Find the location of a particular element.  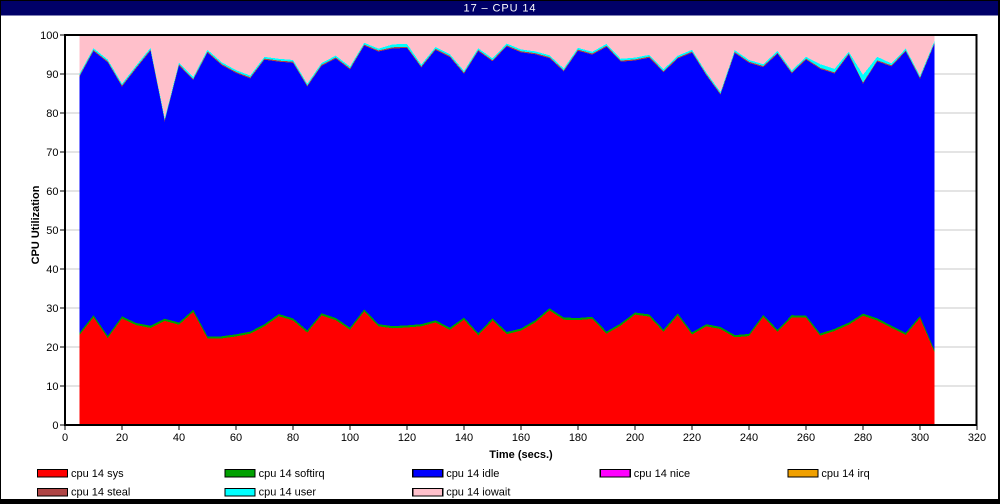

svg-text: 70 is located at coordinates (52, 153).